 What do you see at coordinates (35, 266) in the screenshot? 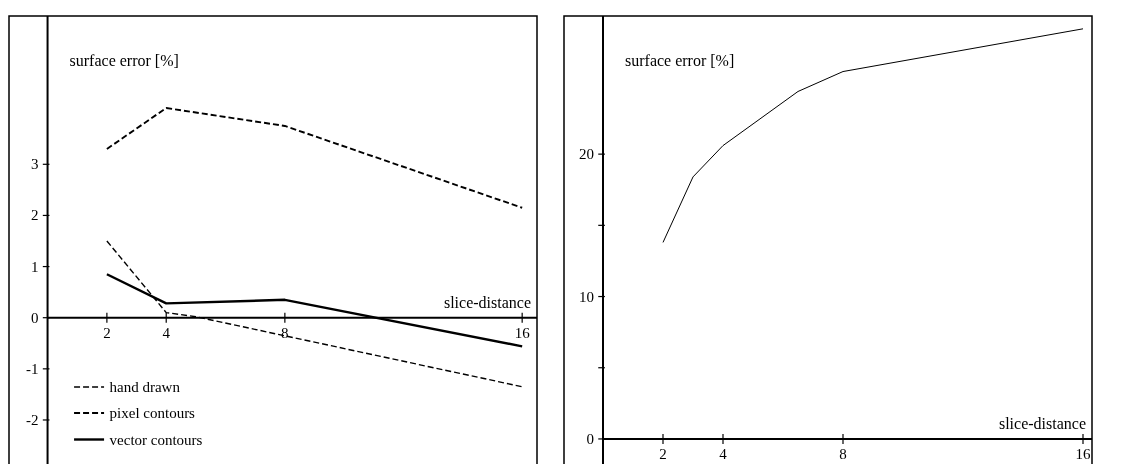
I see `y-tick-label: 1` at bounding box center [35, 266].